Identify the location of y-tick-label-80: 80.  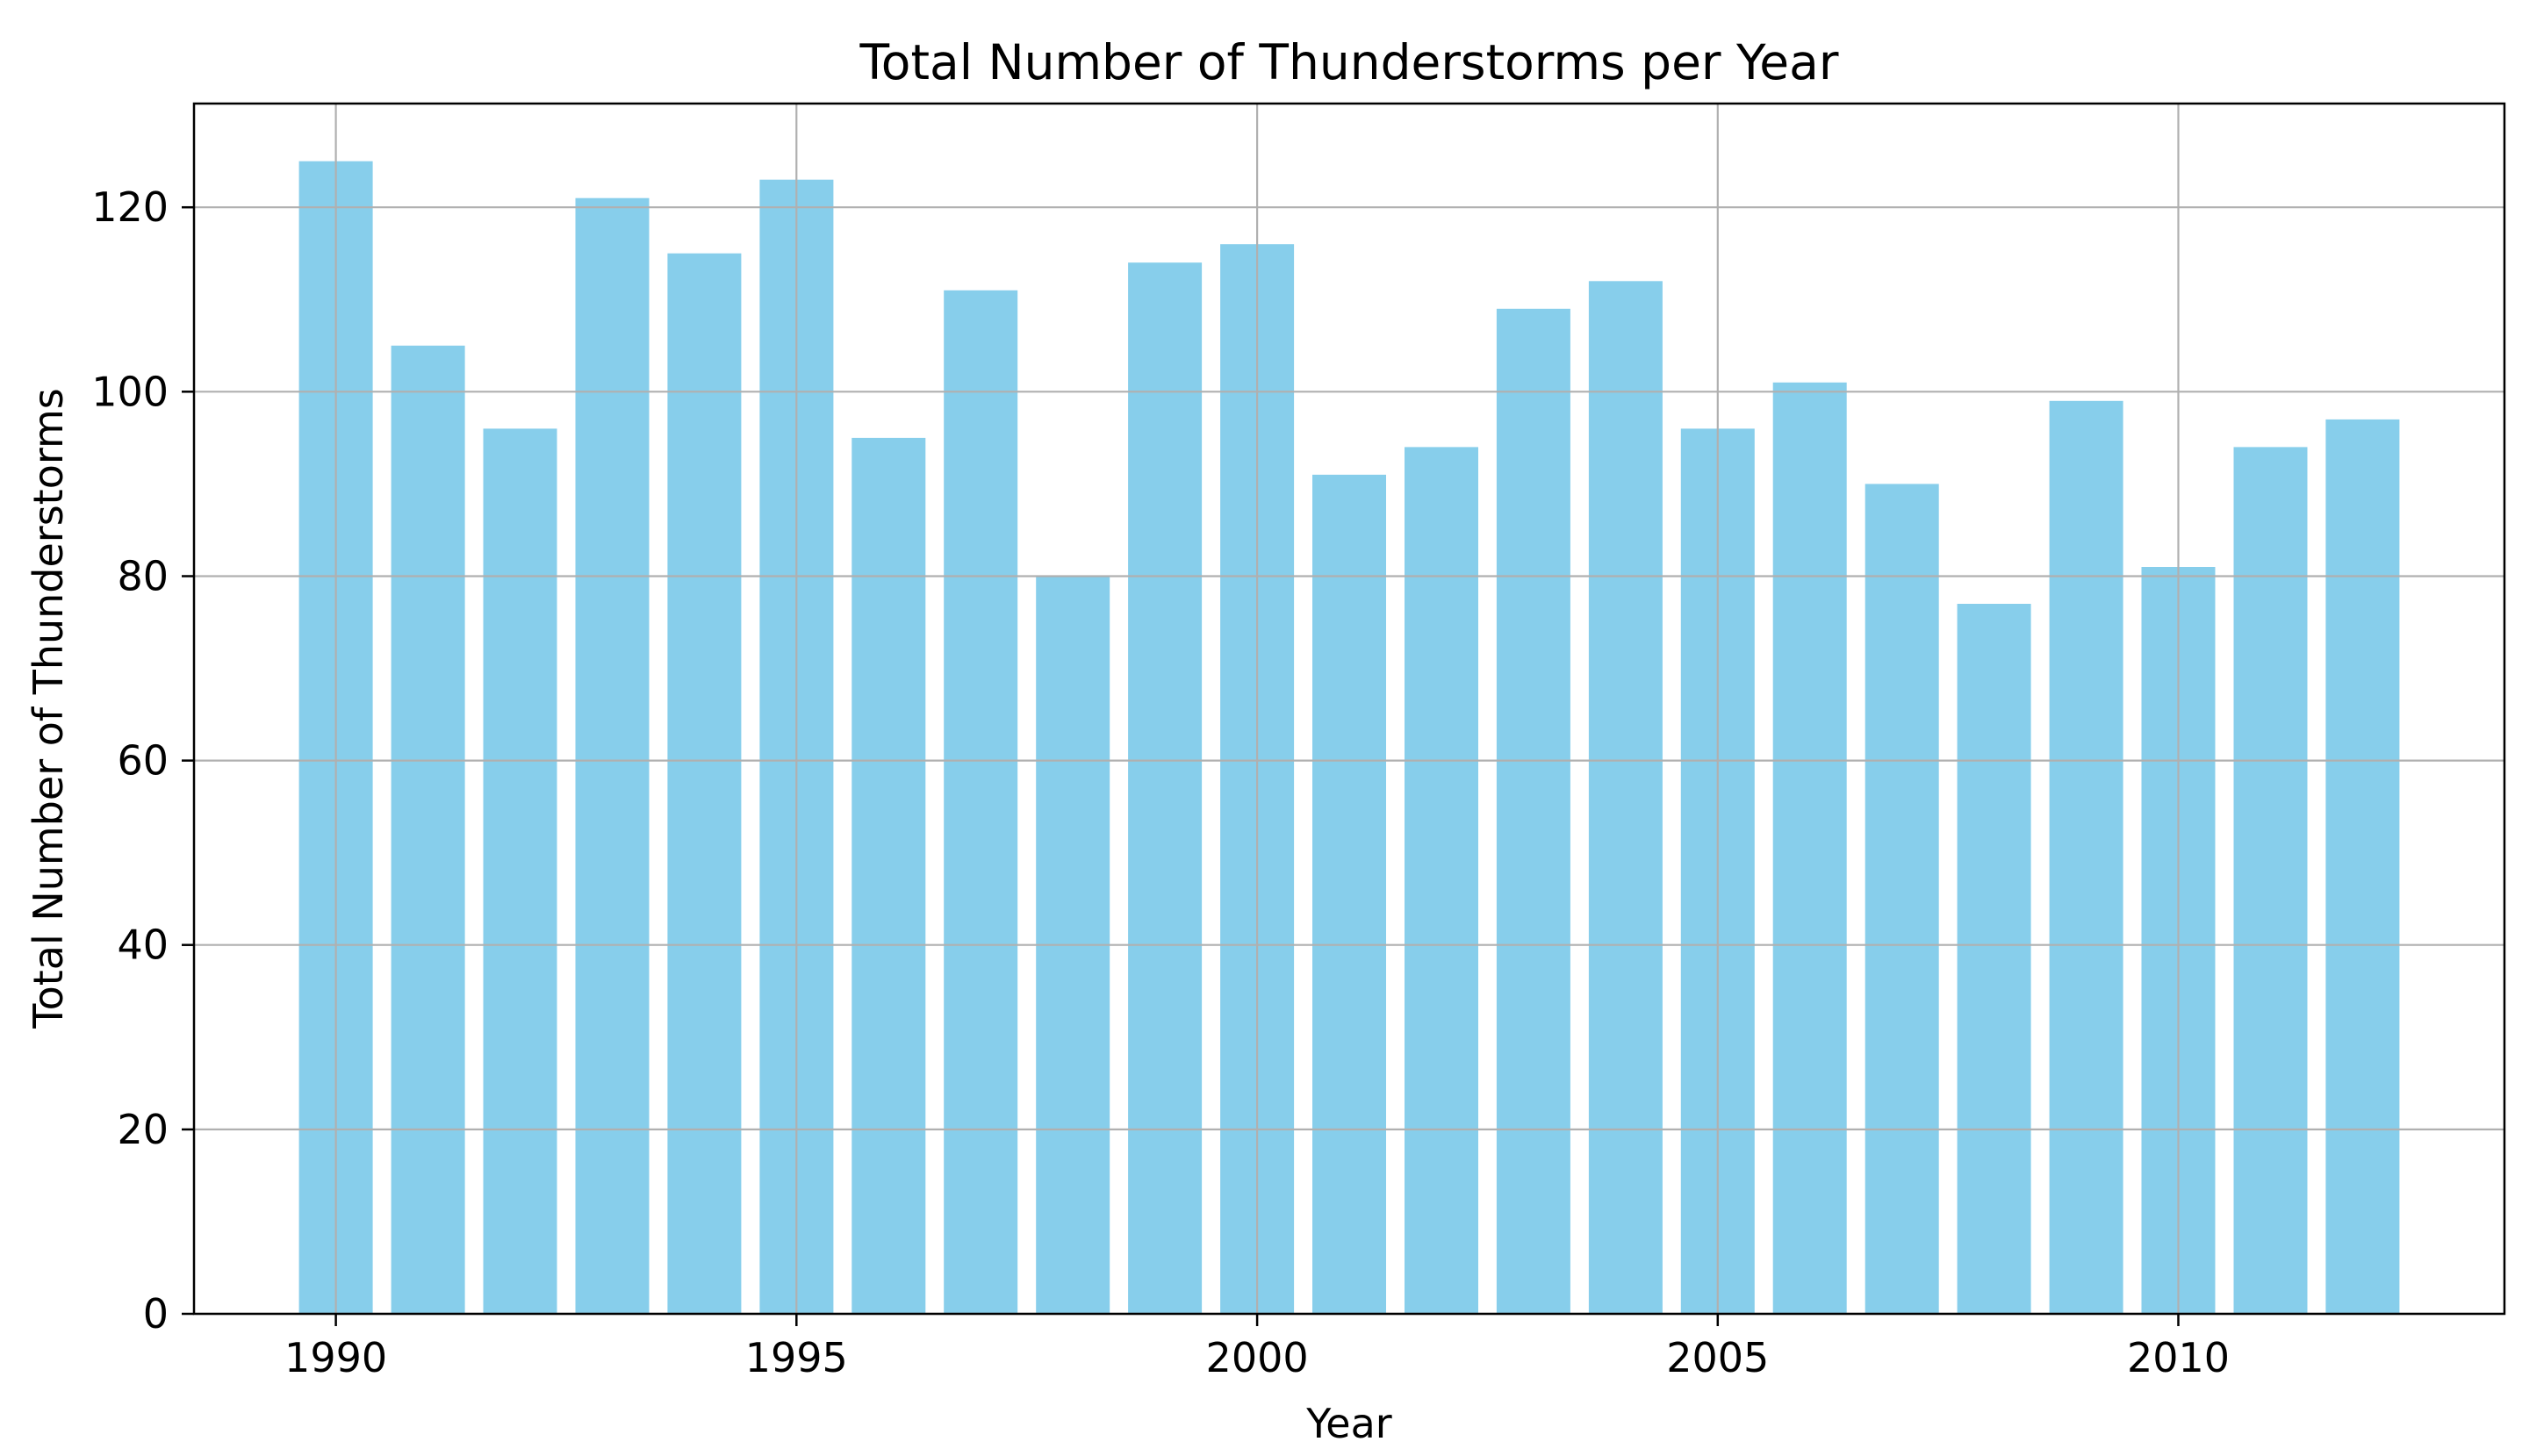
(143, 576).